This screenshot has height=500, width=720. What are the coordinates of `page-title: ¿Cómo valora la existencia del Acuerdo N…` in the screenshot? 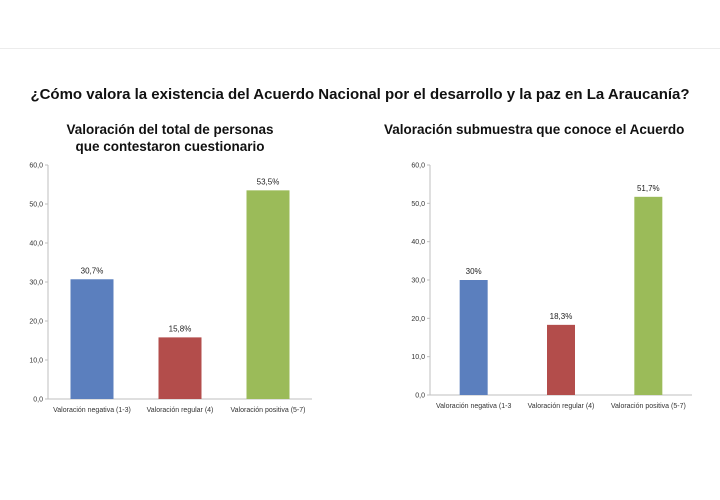 It's located at (360, 94).